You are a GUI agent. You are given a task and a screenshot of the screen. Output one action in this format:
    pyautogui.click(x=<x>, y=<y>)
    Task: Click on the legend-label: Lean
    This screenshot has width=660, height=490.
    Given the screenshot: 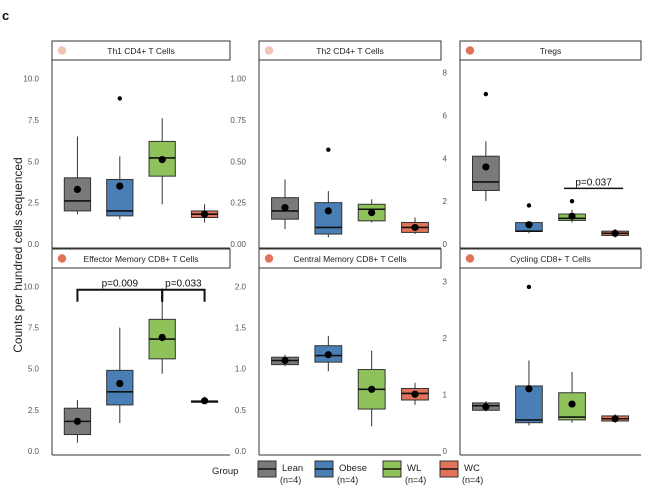 What is the action you would take?
    pyautogui.click(x=292, y=468)
    